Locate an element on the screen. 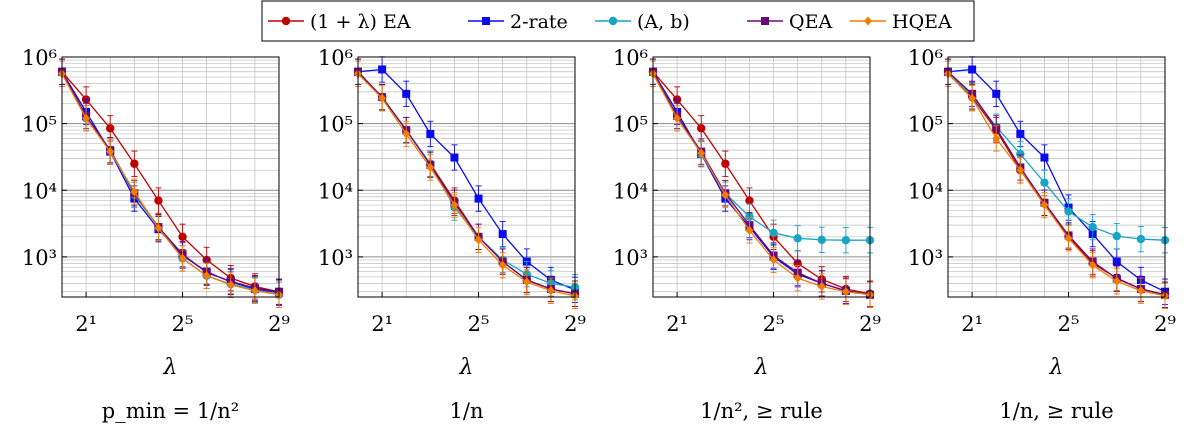 This screenshot has height=429, width=1187. legend-entry: 2-rate is located at coordinates (518, 22).